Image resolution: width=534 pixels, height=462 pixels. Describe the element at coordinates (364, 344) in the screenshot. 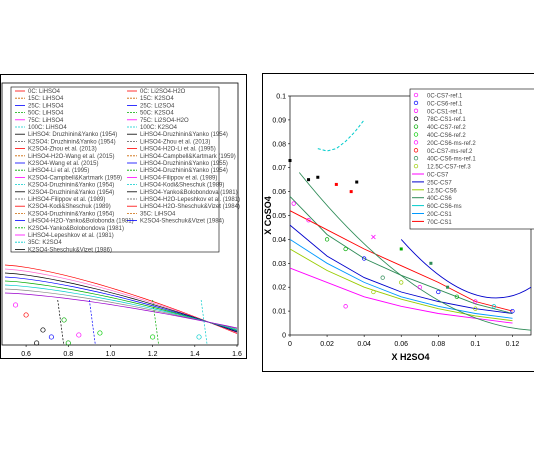

I see `right-x-tick-label: 0.04` at that location.